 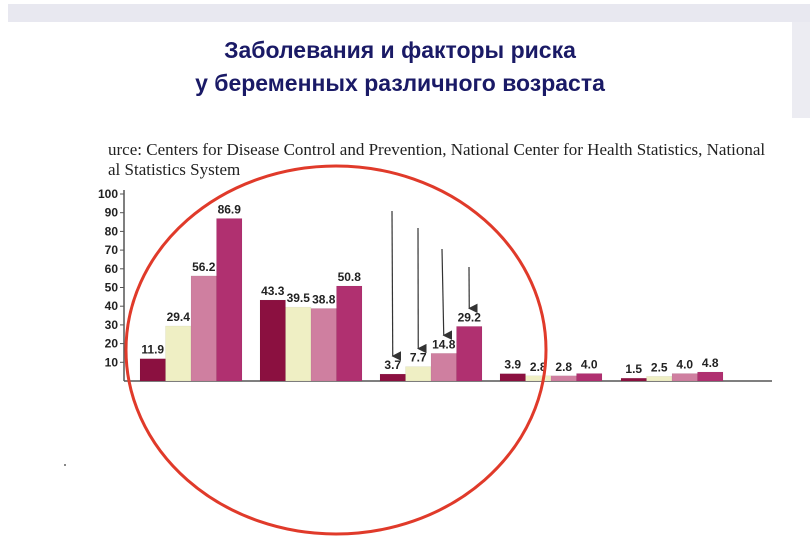 I want to click on category-label-line: Цервикальная, so click(x=675, y=398).